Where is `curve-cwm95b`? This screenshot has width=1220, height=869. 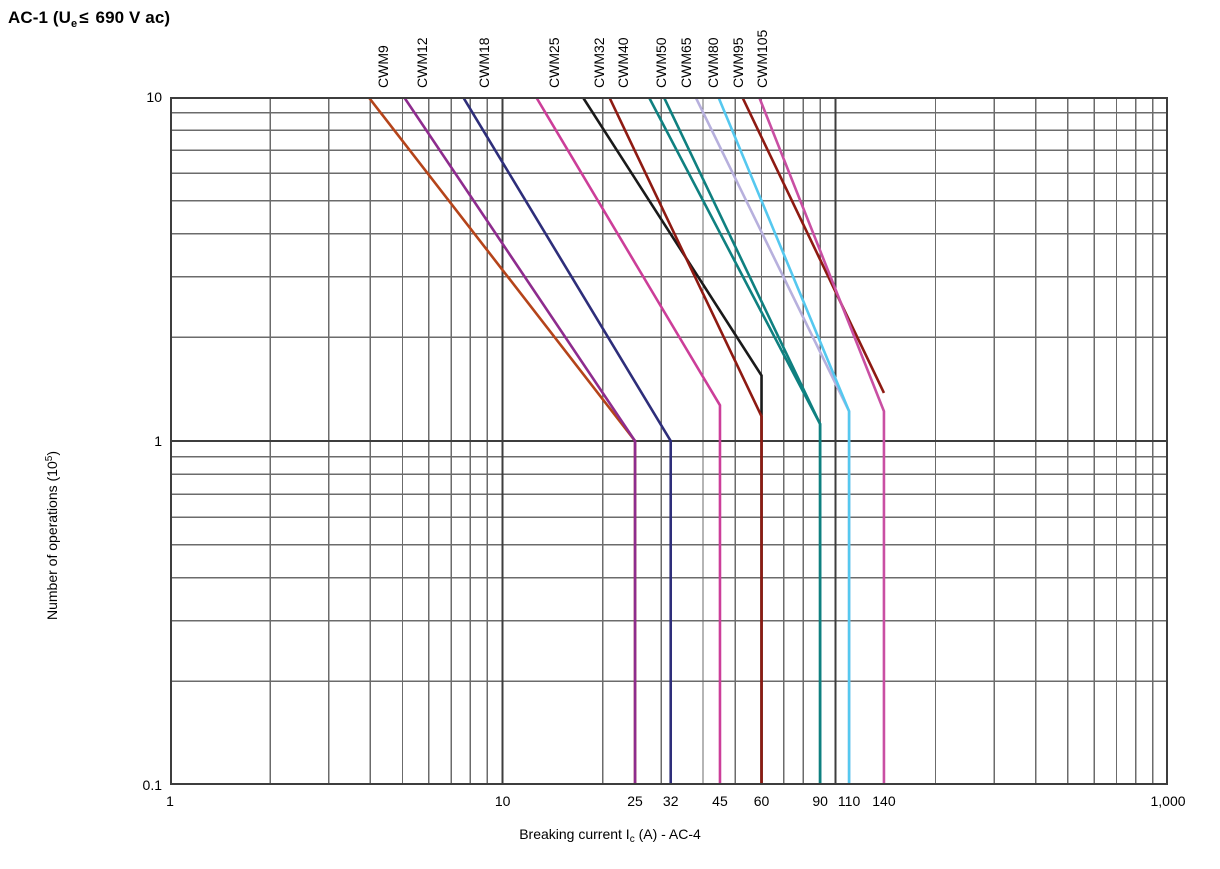
curve-cwm95b is located at coordinates (813, 245).